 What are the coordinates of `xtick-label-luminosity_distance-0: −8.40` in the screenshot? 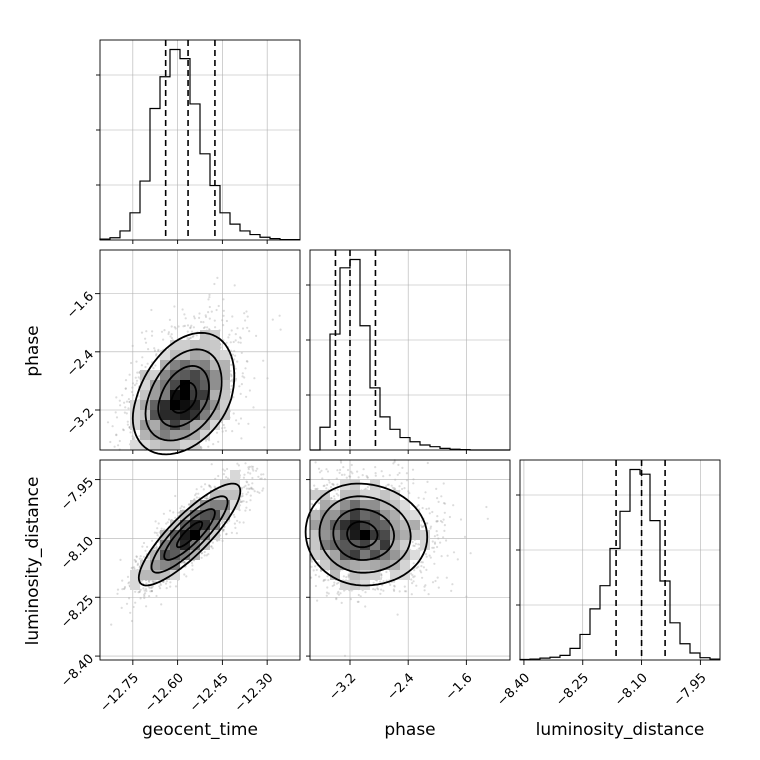 It's located at (513, 690).